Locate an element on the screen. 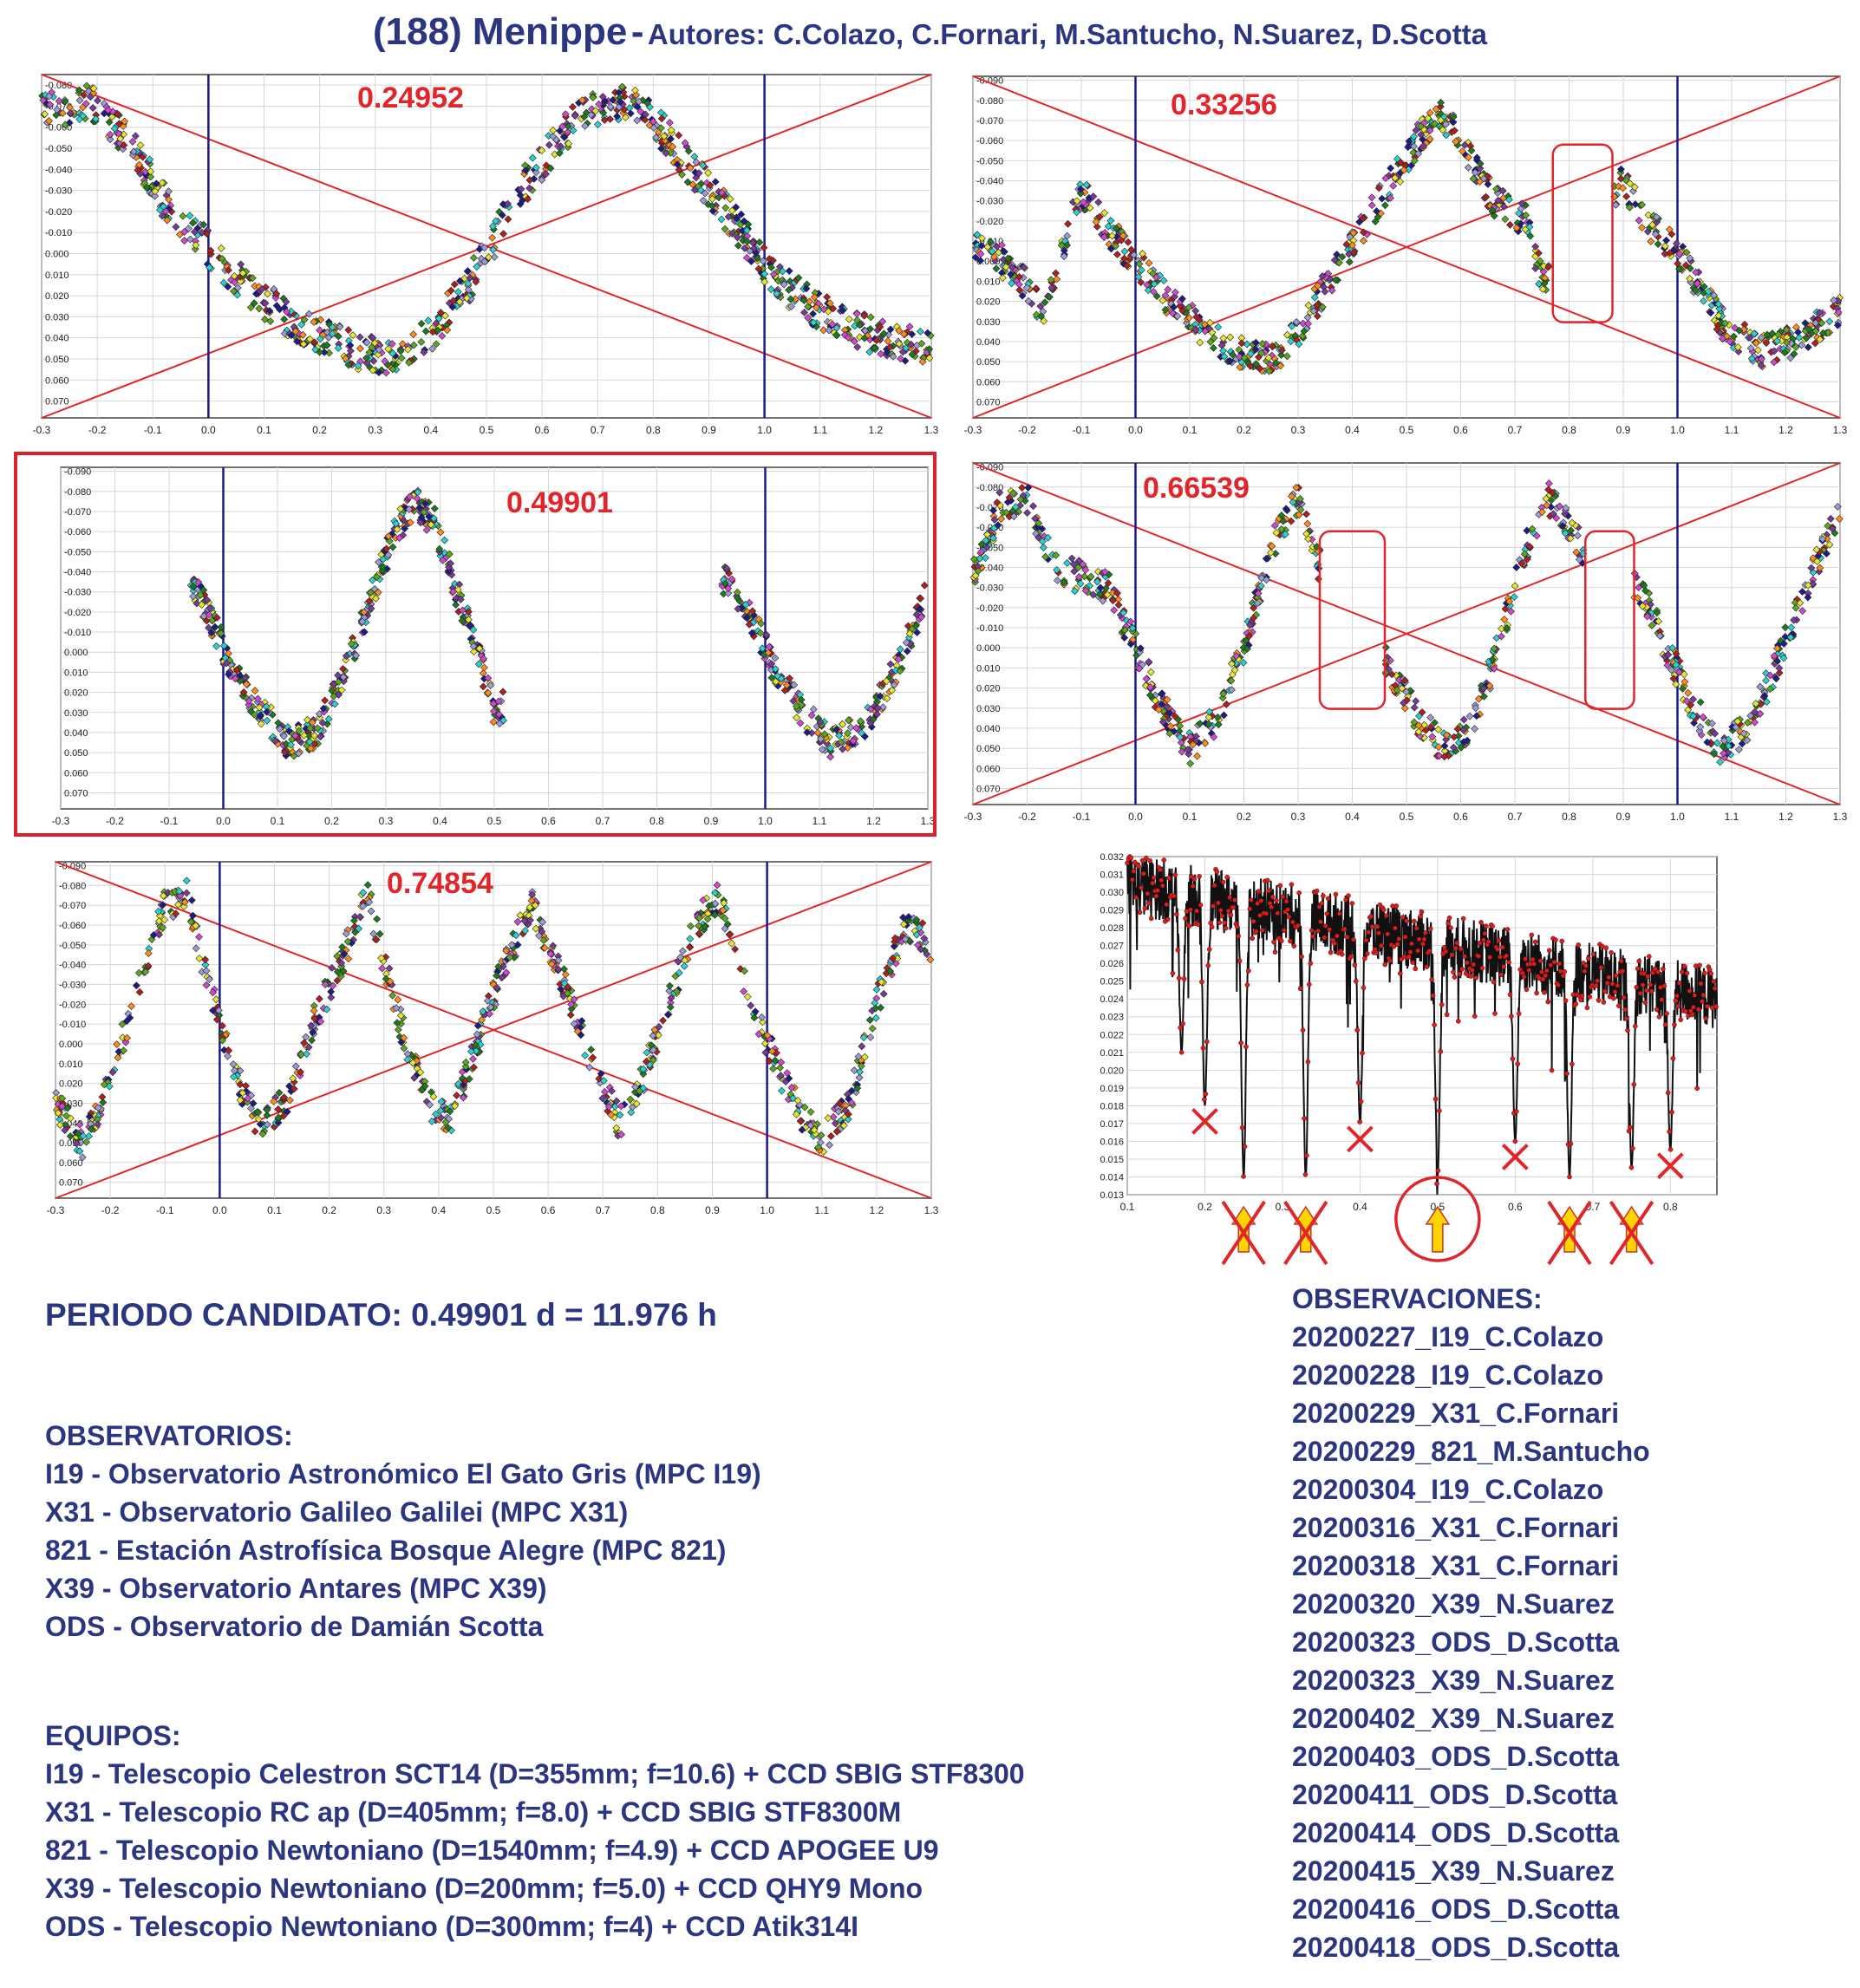 The width and height of the screenshot is (1860, 1988). x-tick-label: -0.1 is located at coordinates (169, 821).